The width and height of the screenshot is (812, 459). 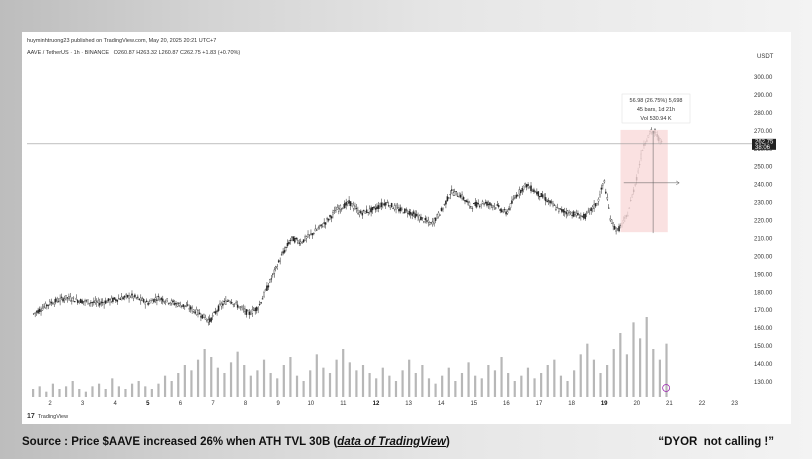 I want to click on disclaimer-text: “DYOR not calling !”, so click(x=716, y=442).